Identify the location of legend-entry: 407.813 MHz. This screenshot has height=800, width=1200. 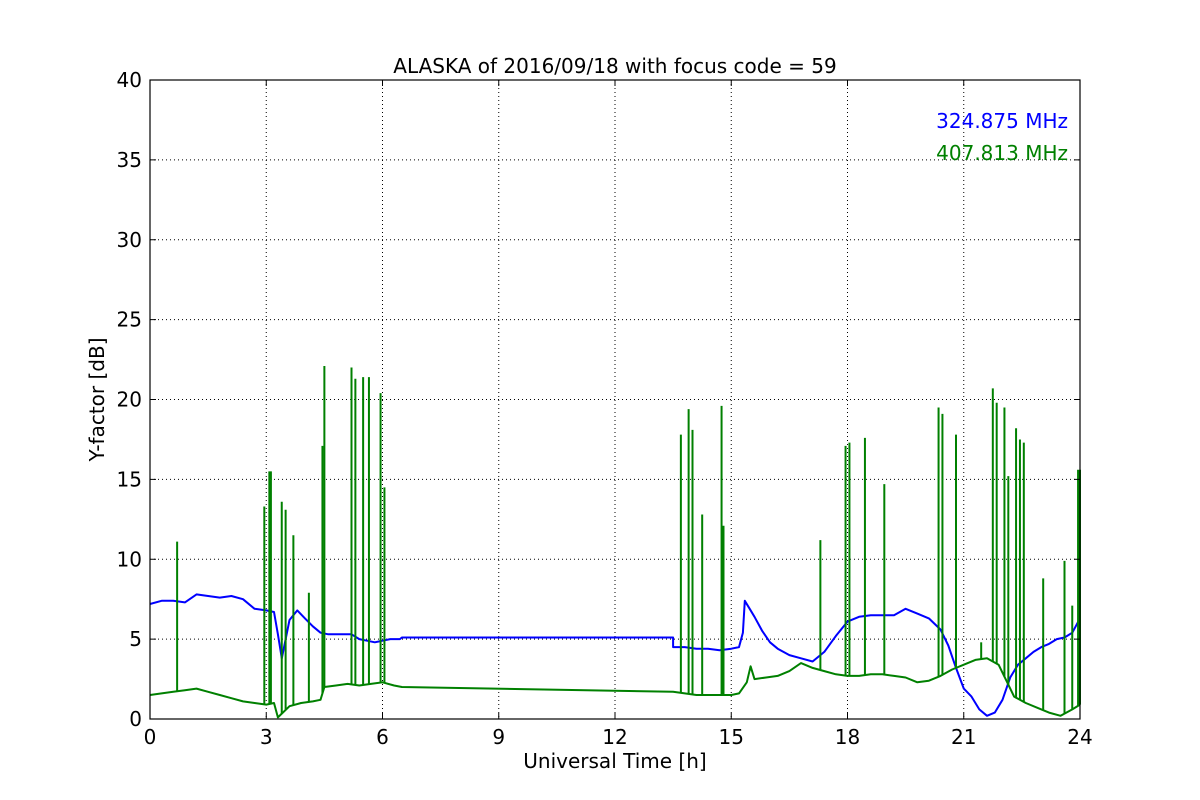
(1002, 153).